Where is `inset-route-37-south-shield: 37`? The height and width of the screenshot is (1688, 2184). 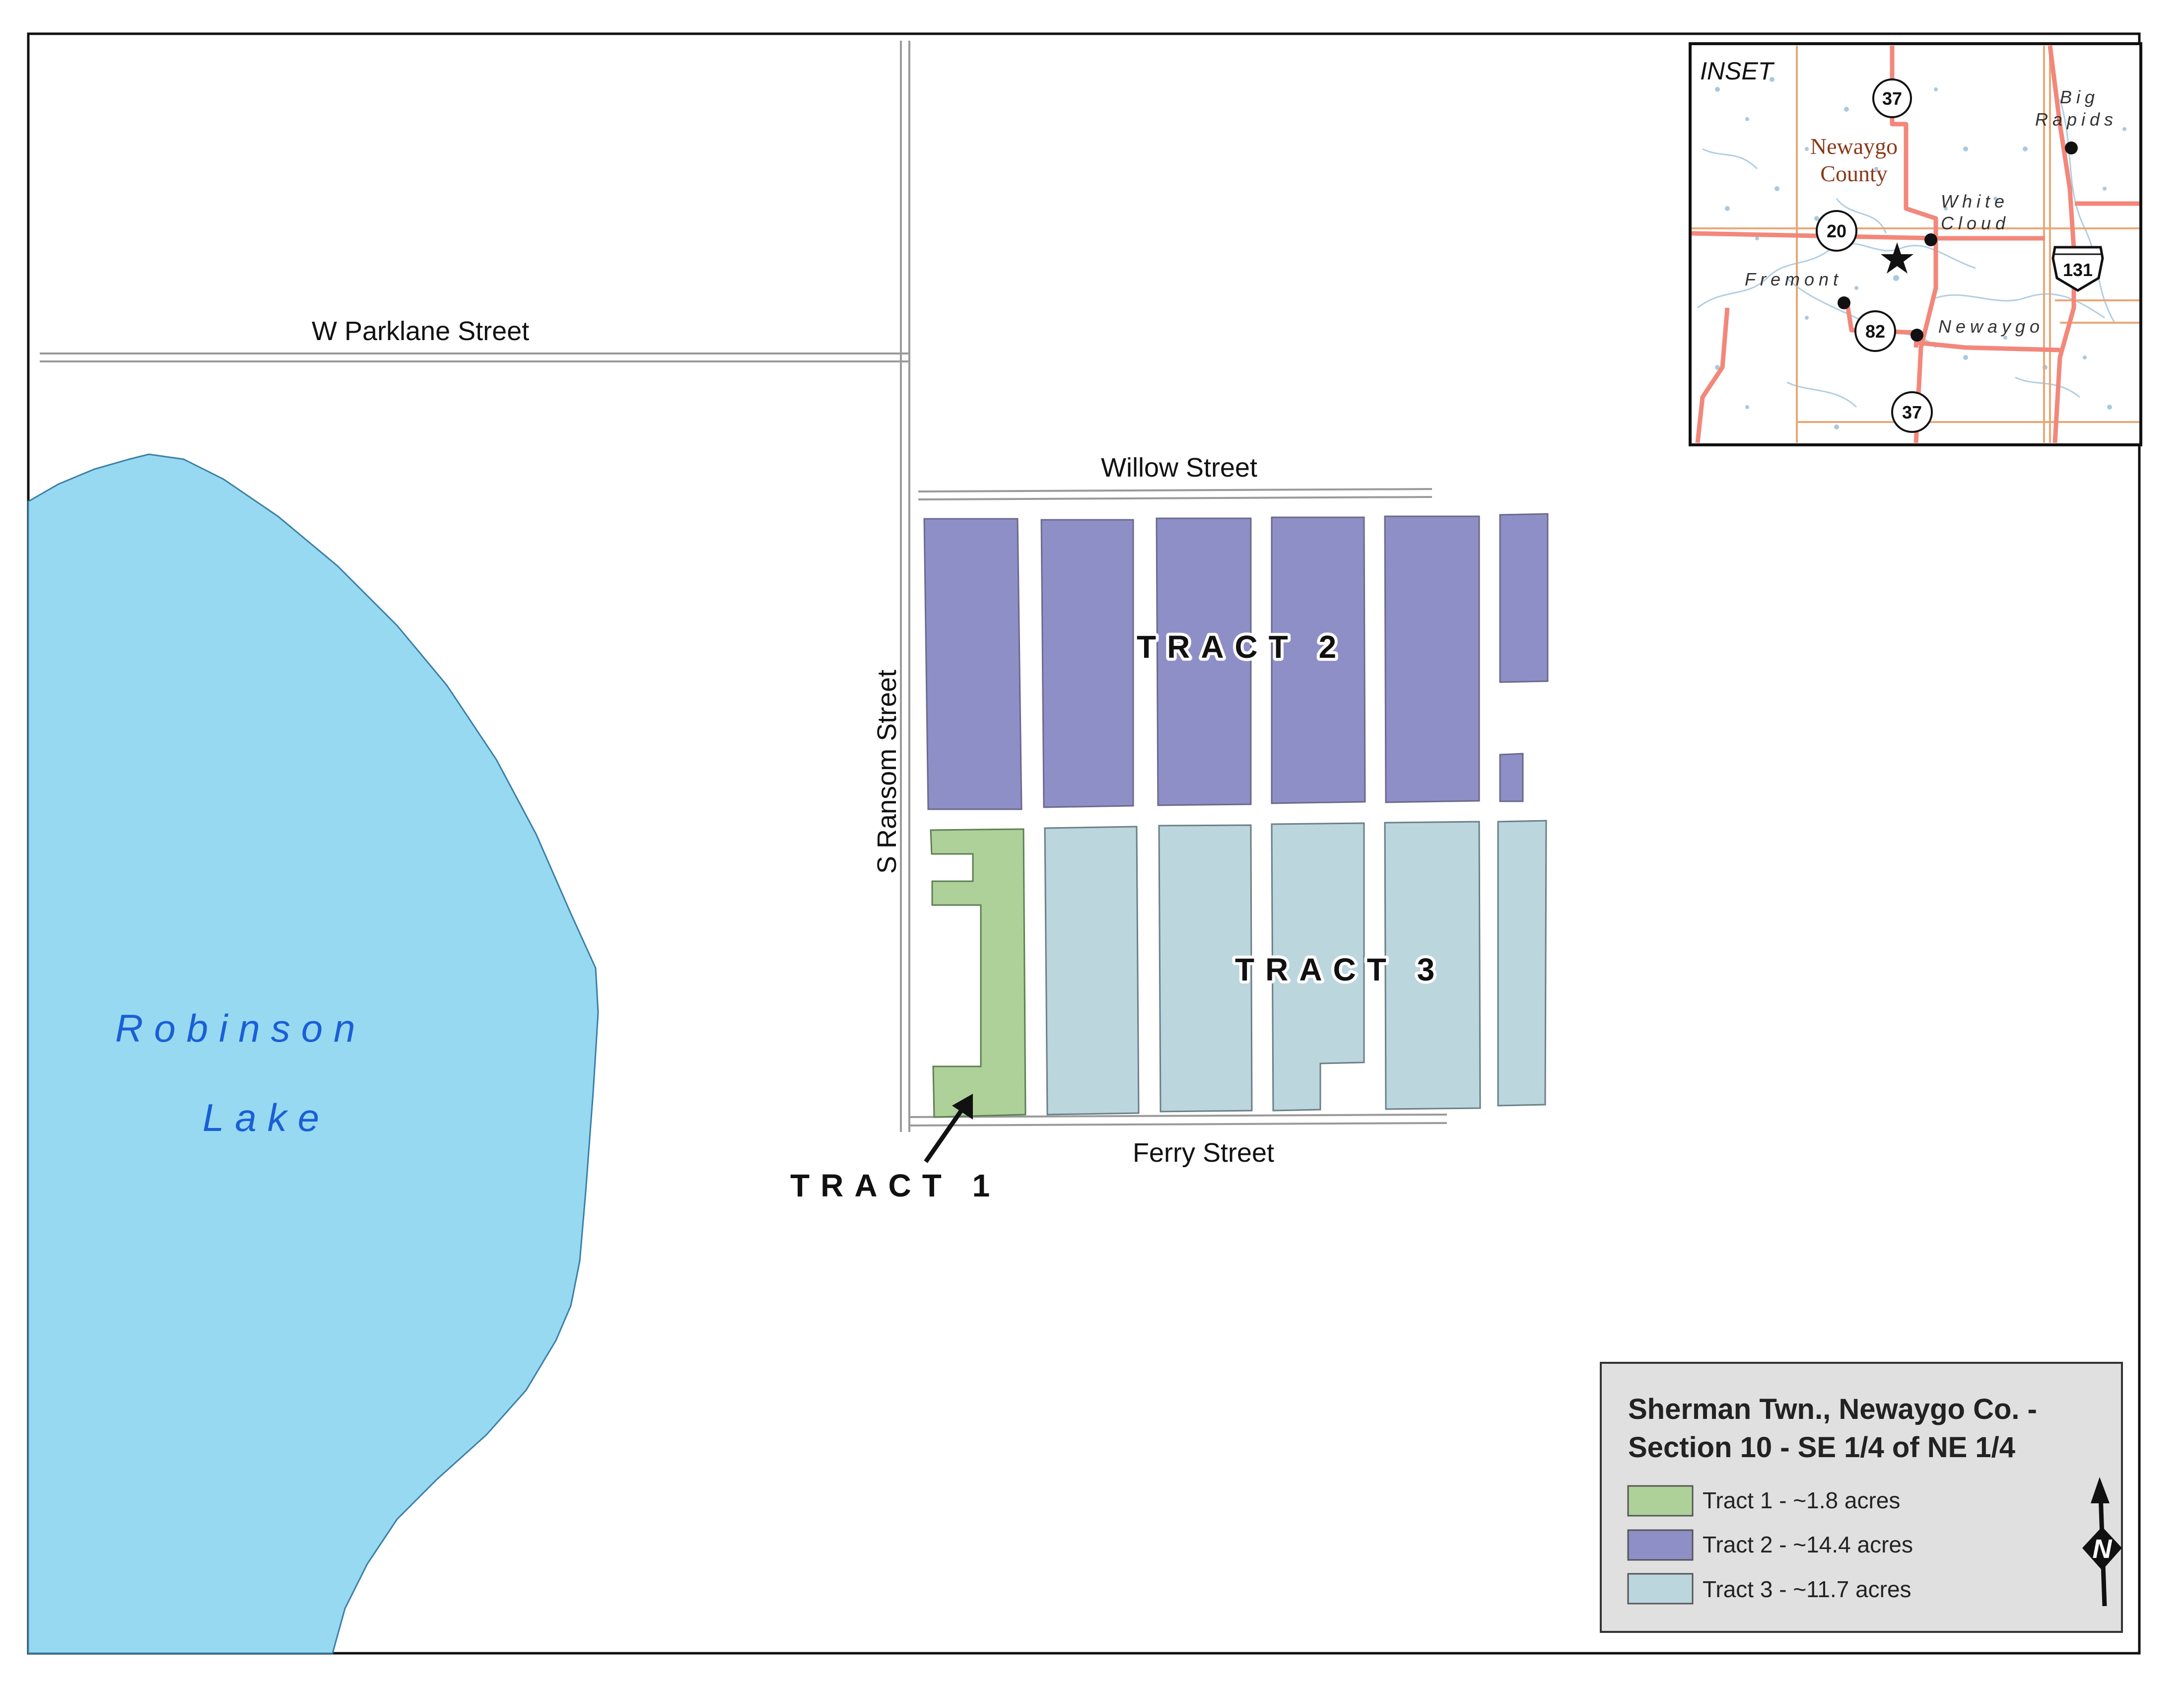
inset-route-37-south-shield: 37 is located at coordinates (1912, 412).